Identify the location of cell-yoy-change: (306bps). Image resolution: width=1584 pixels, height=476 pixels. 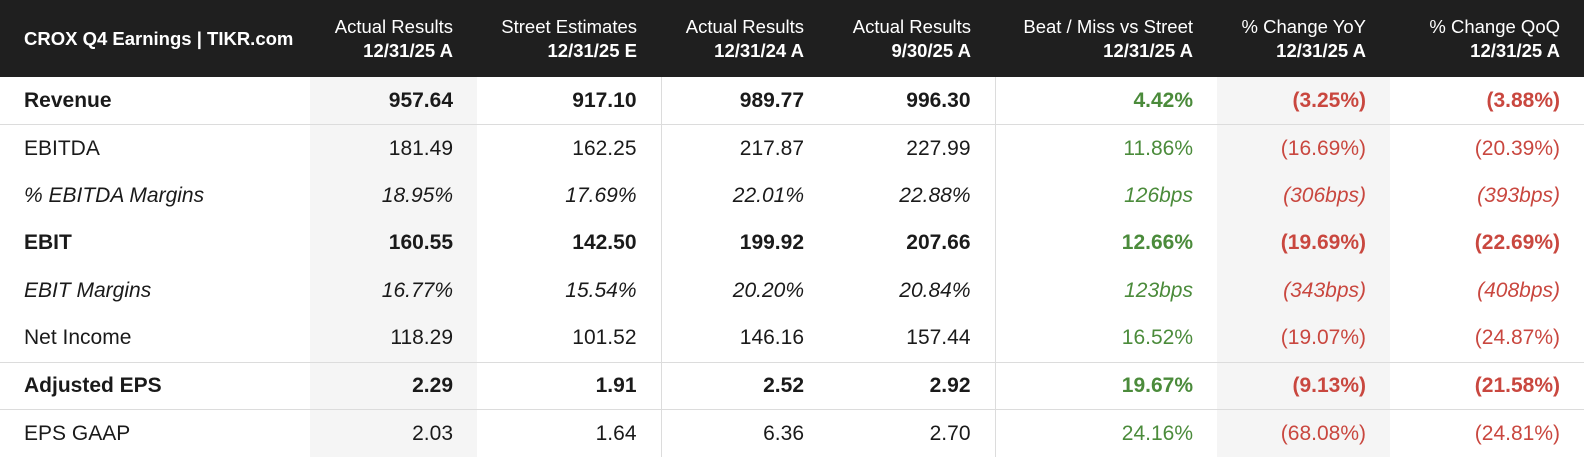
(1303, 196).